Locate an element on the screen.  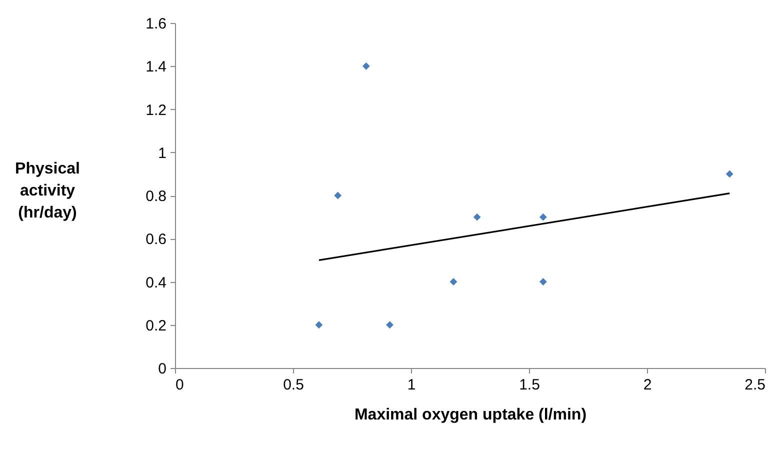
y-tick-label: 0.4 is located at coordinates (156, 283).